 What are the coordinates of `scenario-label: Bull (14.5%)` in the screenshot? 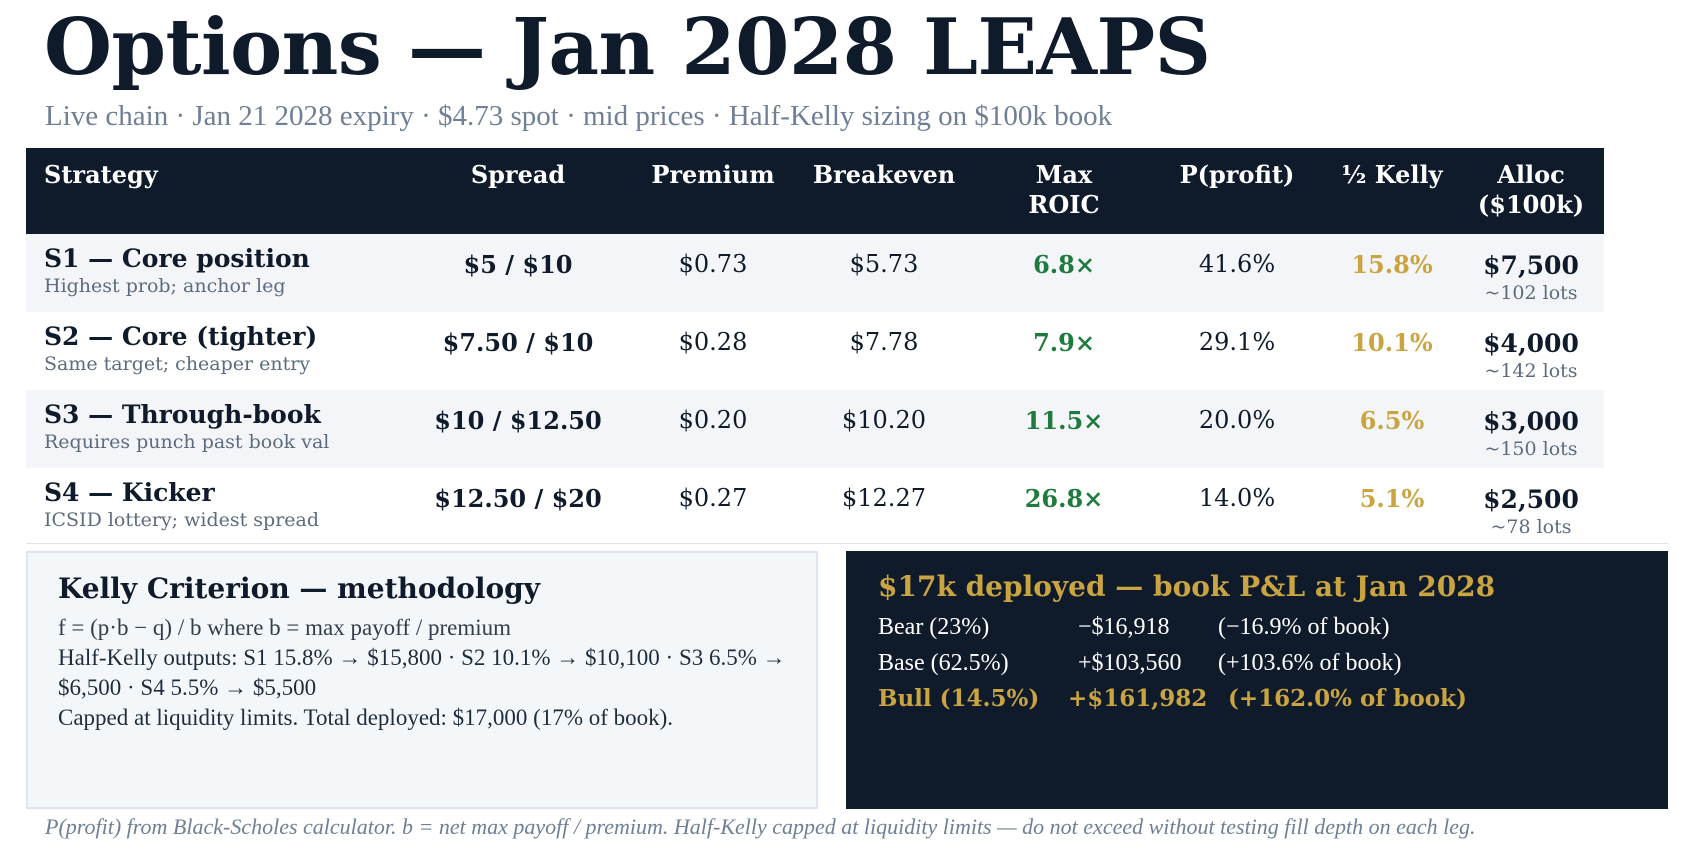 It's located at (959, 698).